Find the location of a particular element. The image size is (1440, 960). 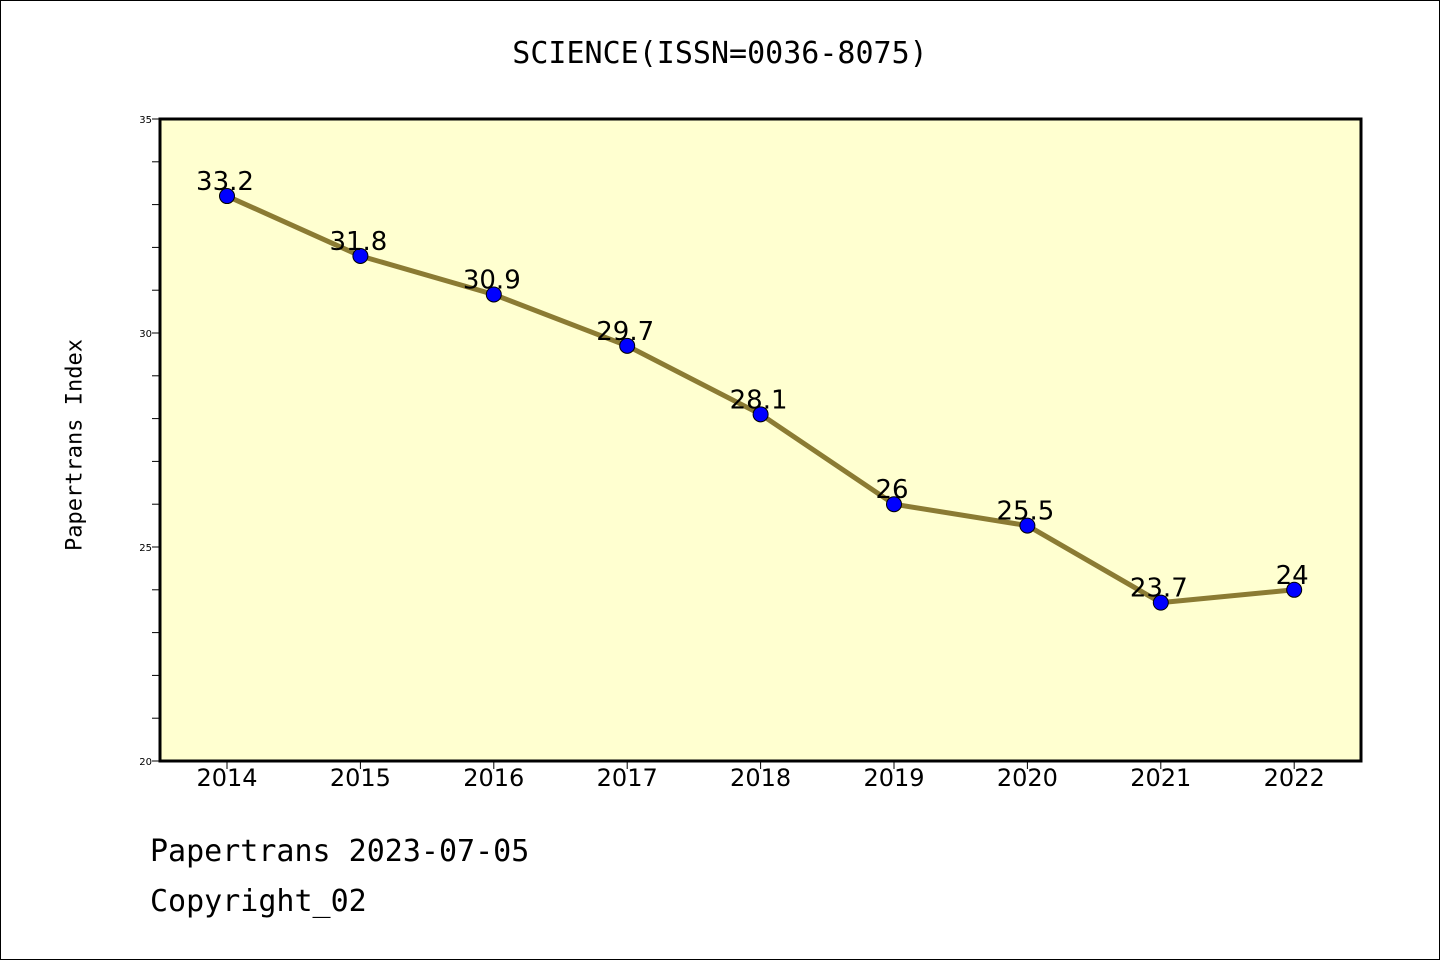

x-tick-label: 2020 is located at coordinates (1027, 778).